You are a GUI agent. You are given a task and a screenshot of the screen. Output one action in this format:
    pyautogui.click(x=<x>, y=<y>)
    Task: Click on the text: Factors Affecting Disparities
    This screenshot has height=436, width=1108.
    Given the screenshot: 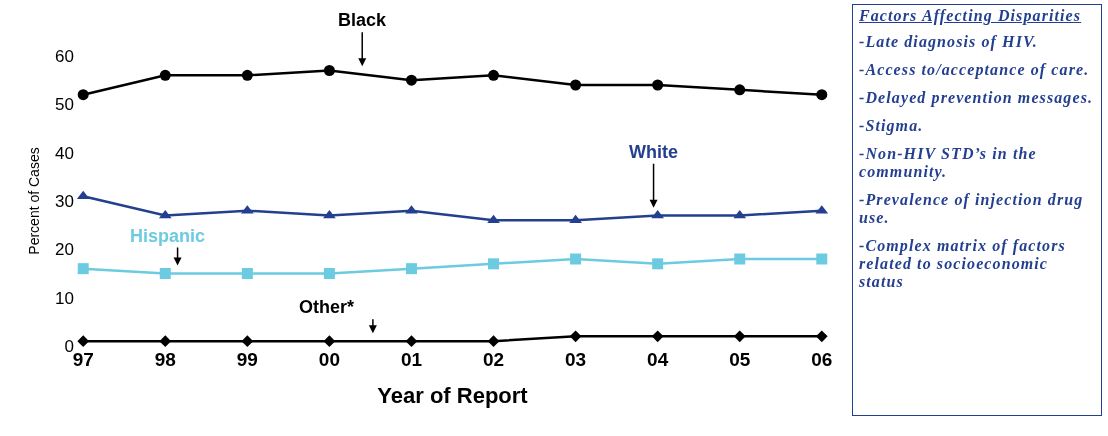 What is the action you would take?
    pyautogui.click(x=971, y=16)
    